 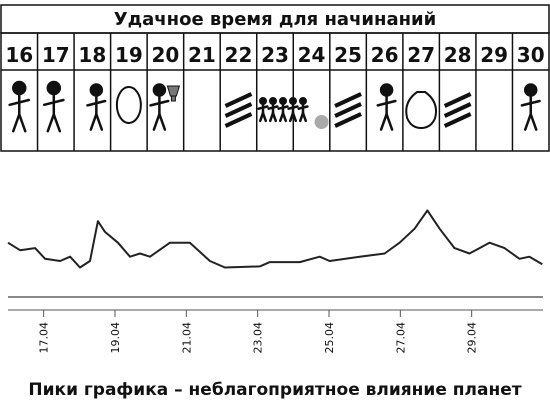 I want to click on day-number: 25, so click(x=348, y=55).